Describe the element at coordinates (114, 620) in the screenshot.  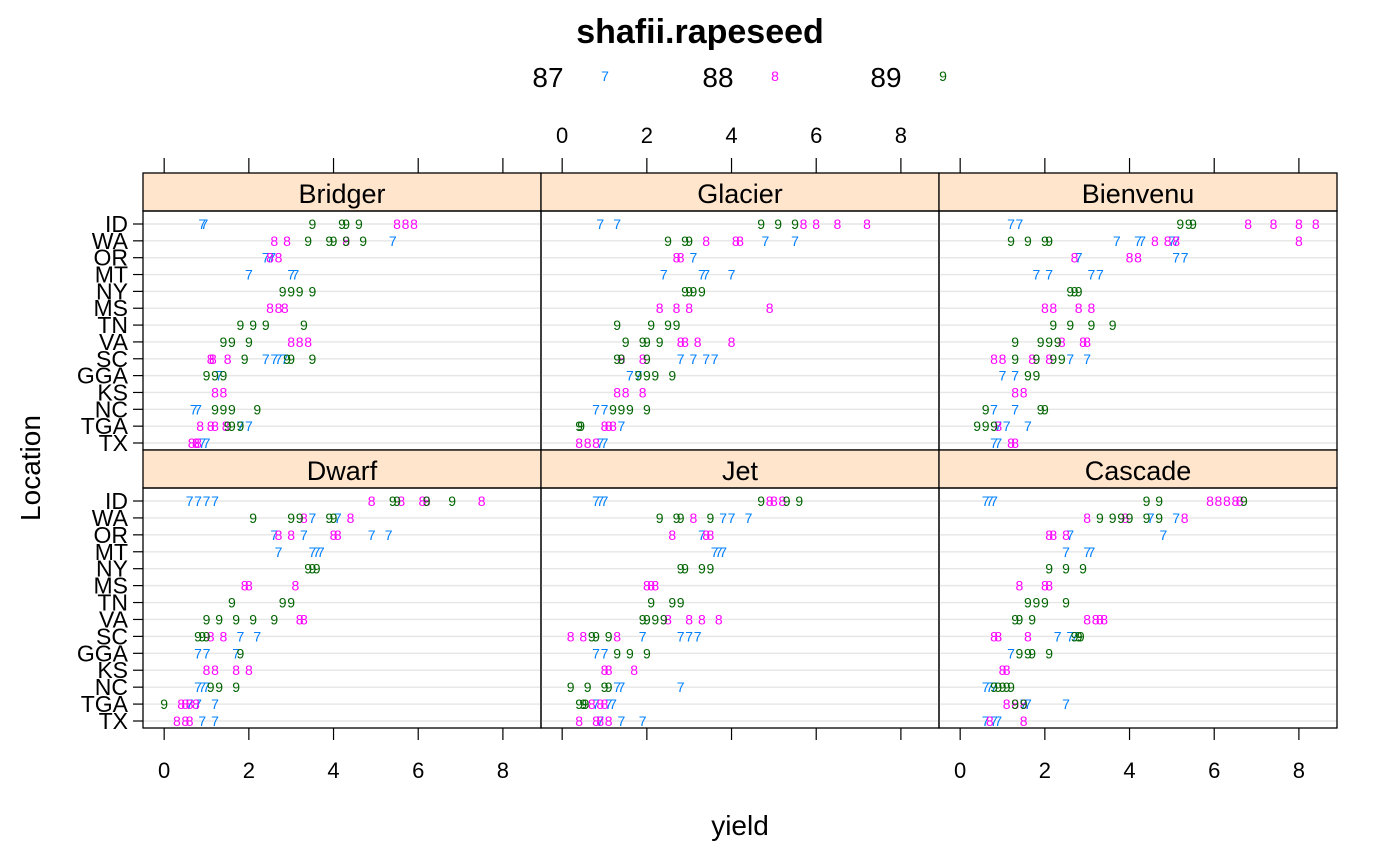
I see `location-label: VA` at that location.